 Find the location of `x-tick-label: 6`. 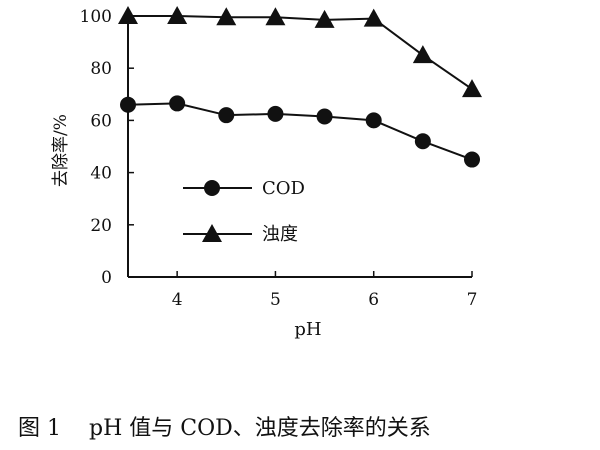

x-tick-label: 6 is located at coordinates (373, 300).